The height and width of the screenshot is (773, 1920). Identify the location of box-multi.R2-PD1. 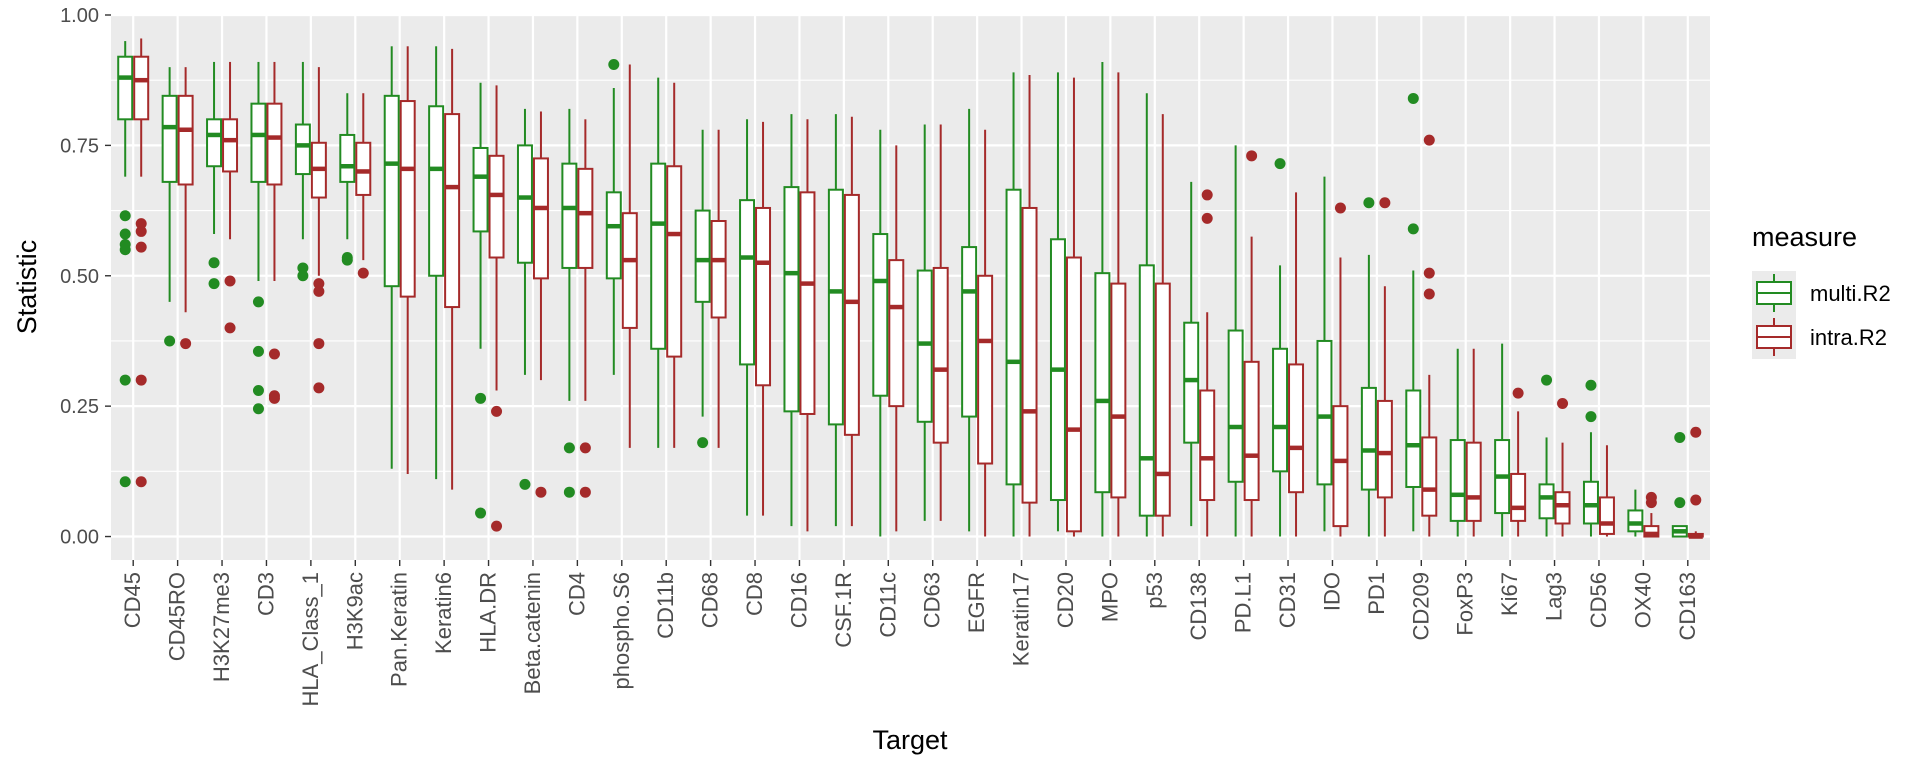
(1368, 367).